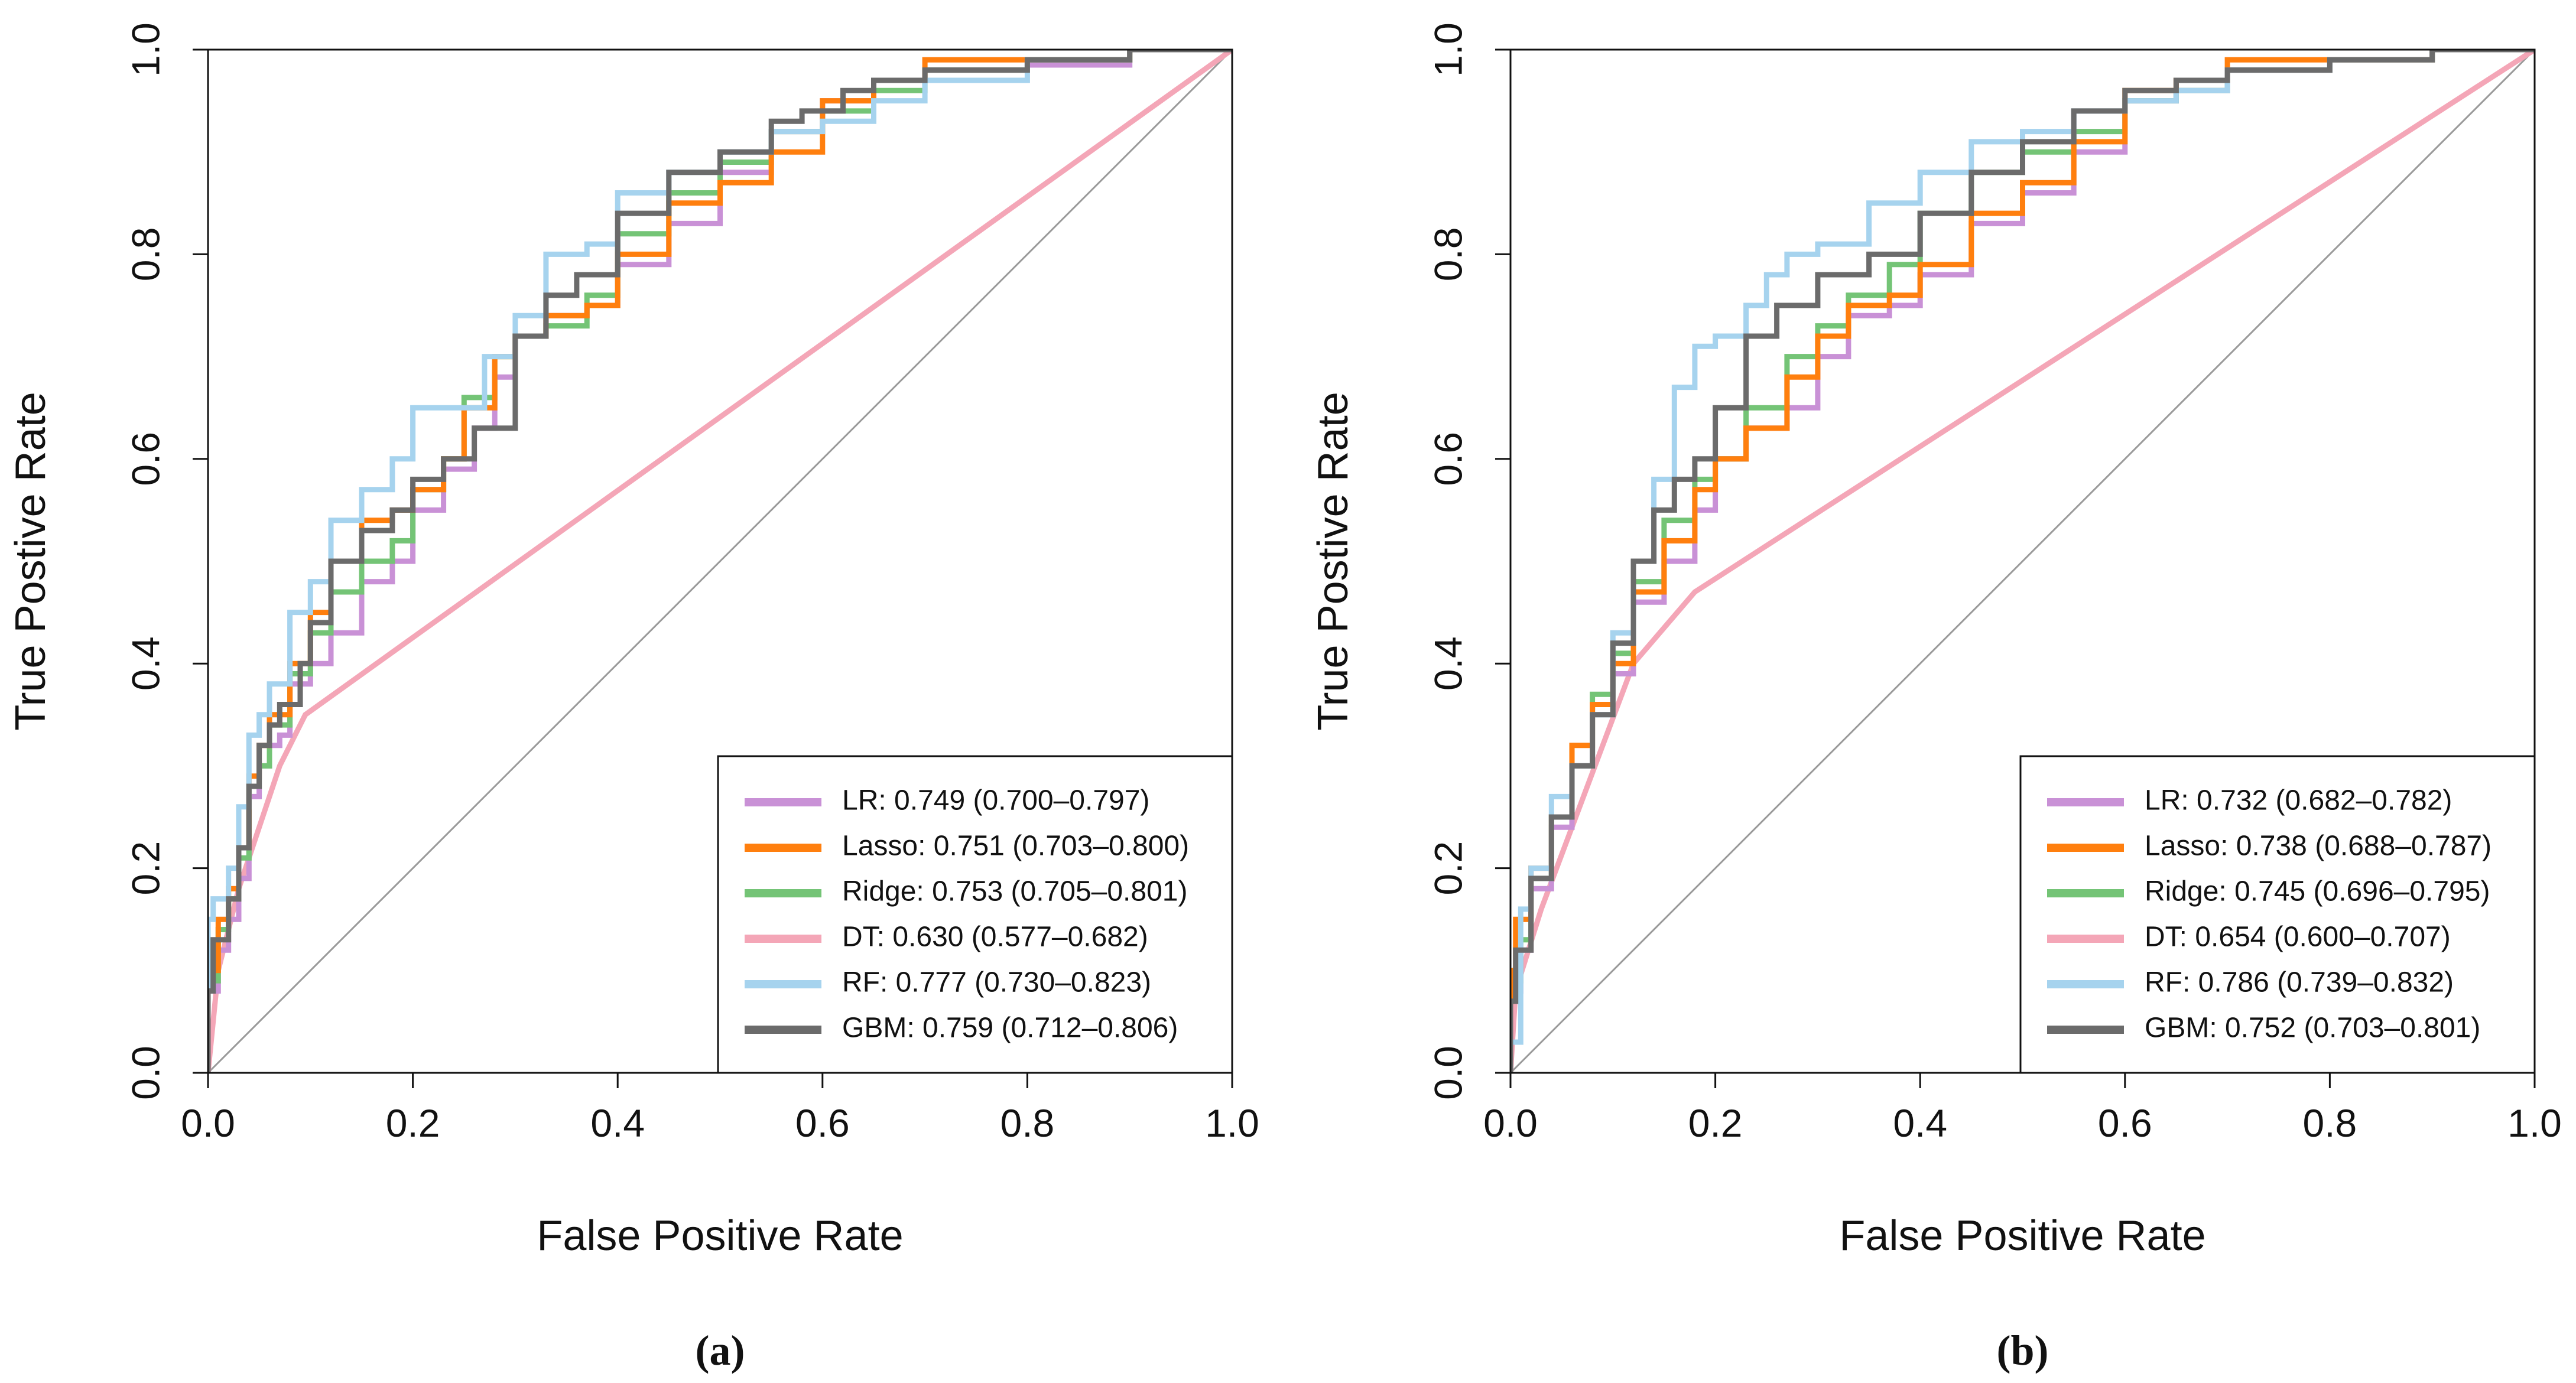  What do you see at coordinates (2298, 801) in the screenshot?
I see `legend-label-lr: LR: 0.732 (0.682–0.782)` at bounding box center [2298, 801].